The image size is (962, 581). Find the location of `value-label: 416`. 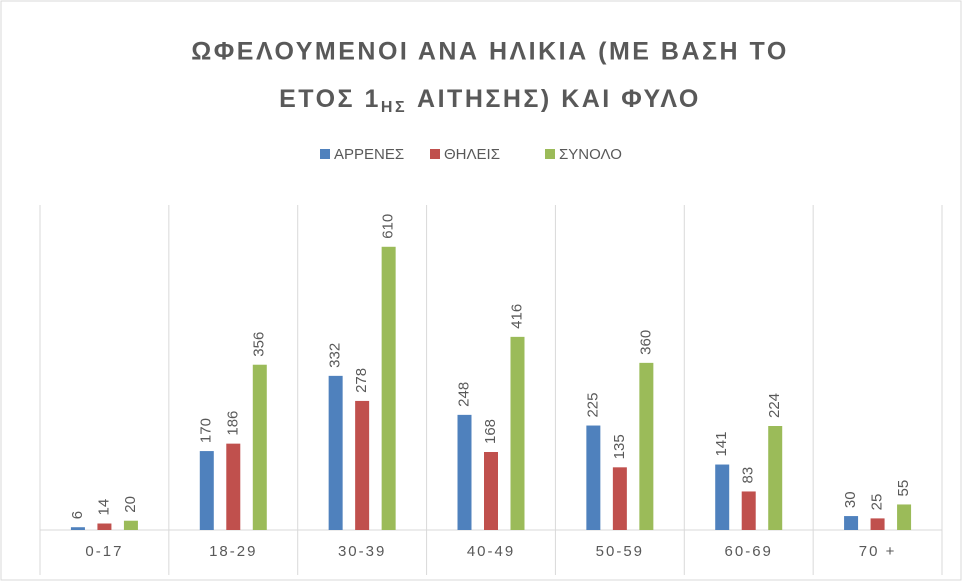

value-label: 416 is located at coordinates (516, 316).